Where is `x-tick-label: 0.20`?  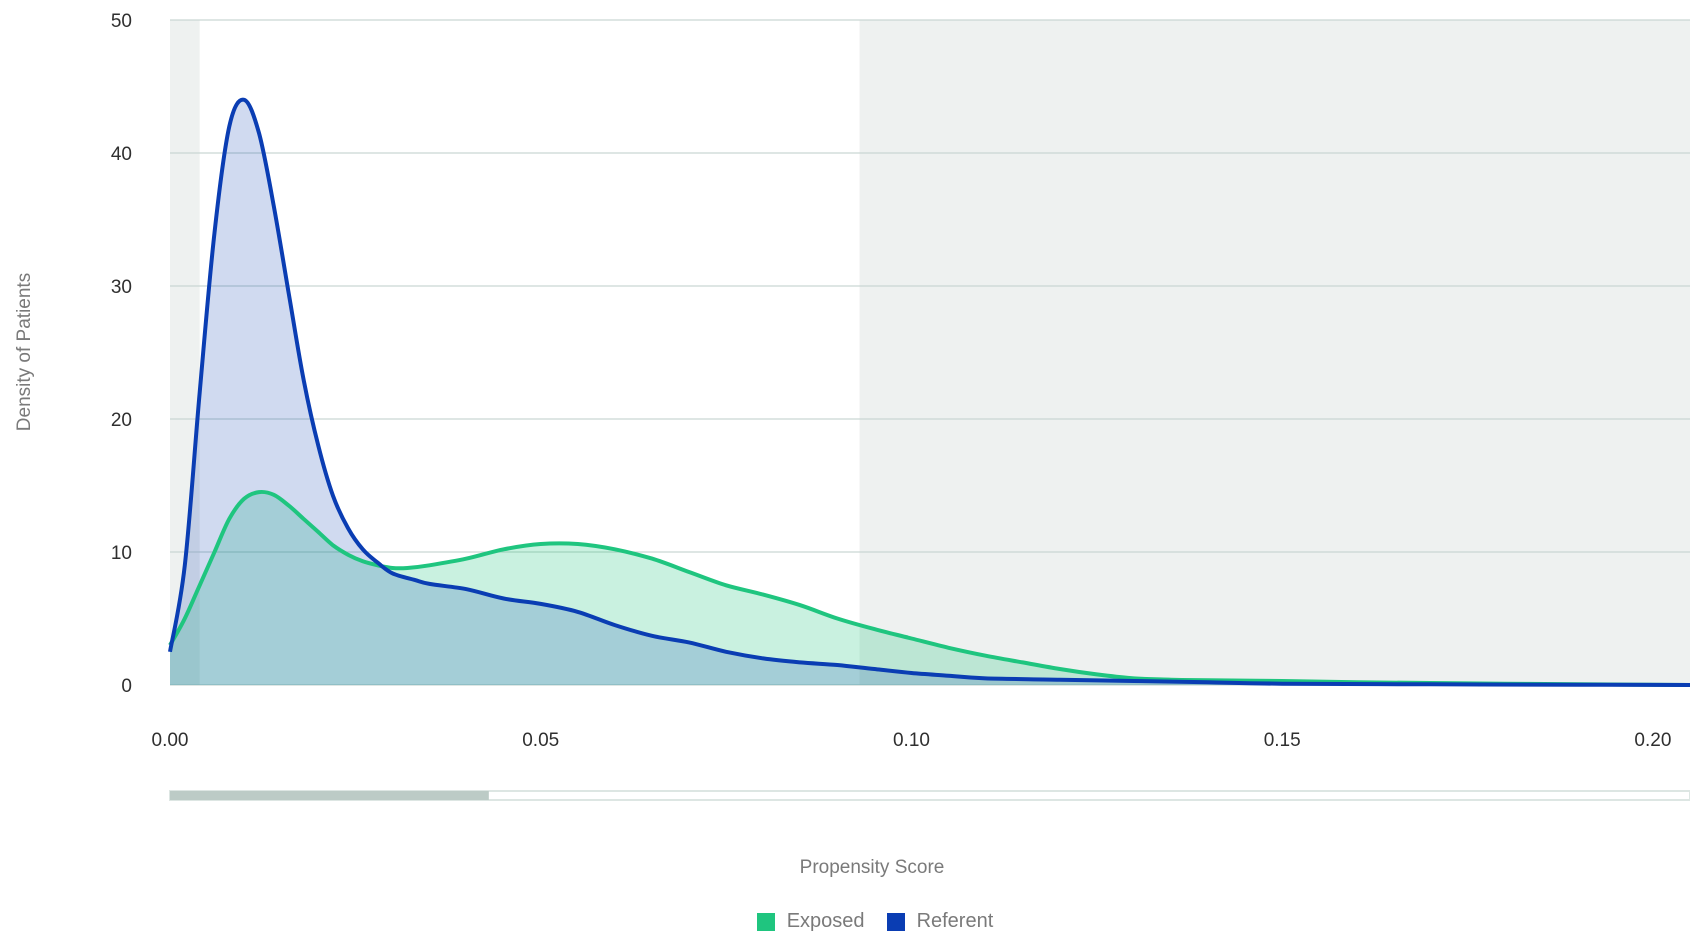 x-tick-label: 0.20 is located at coordinates (1652, 740).